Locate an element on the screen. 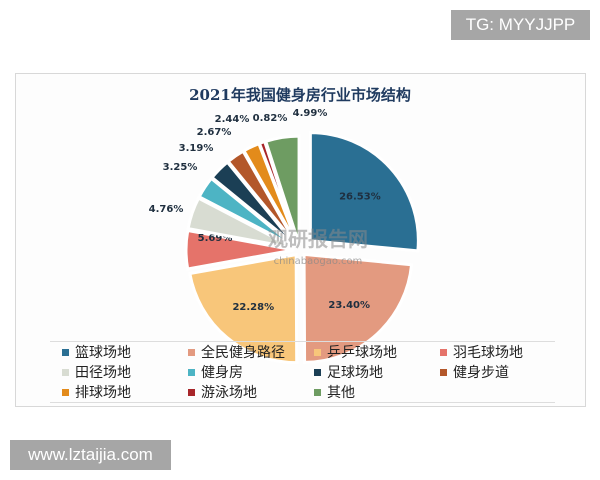 Image resolution: width=600 pixels, height=480 pixels. chart-title: 2021年我国健身房行业市场结构 is located at coordinates (300, 95).